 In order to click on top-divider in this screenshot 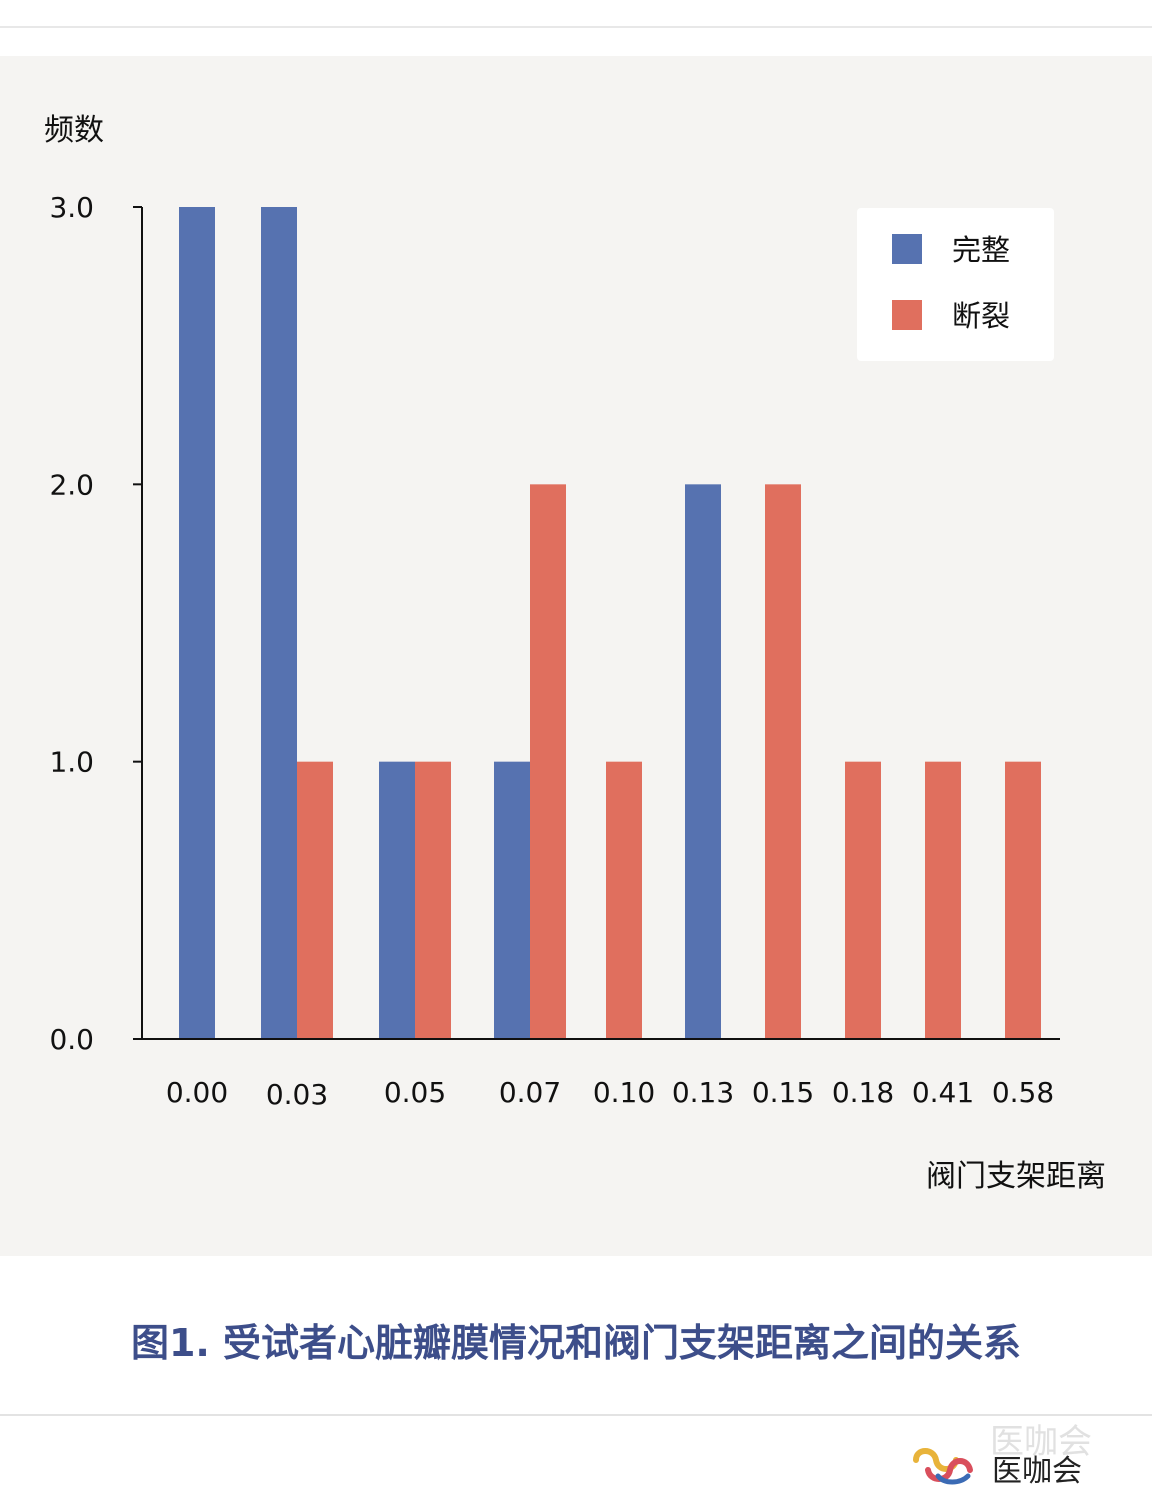, I will do `click(576, 27)`.